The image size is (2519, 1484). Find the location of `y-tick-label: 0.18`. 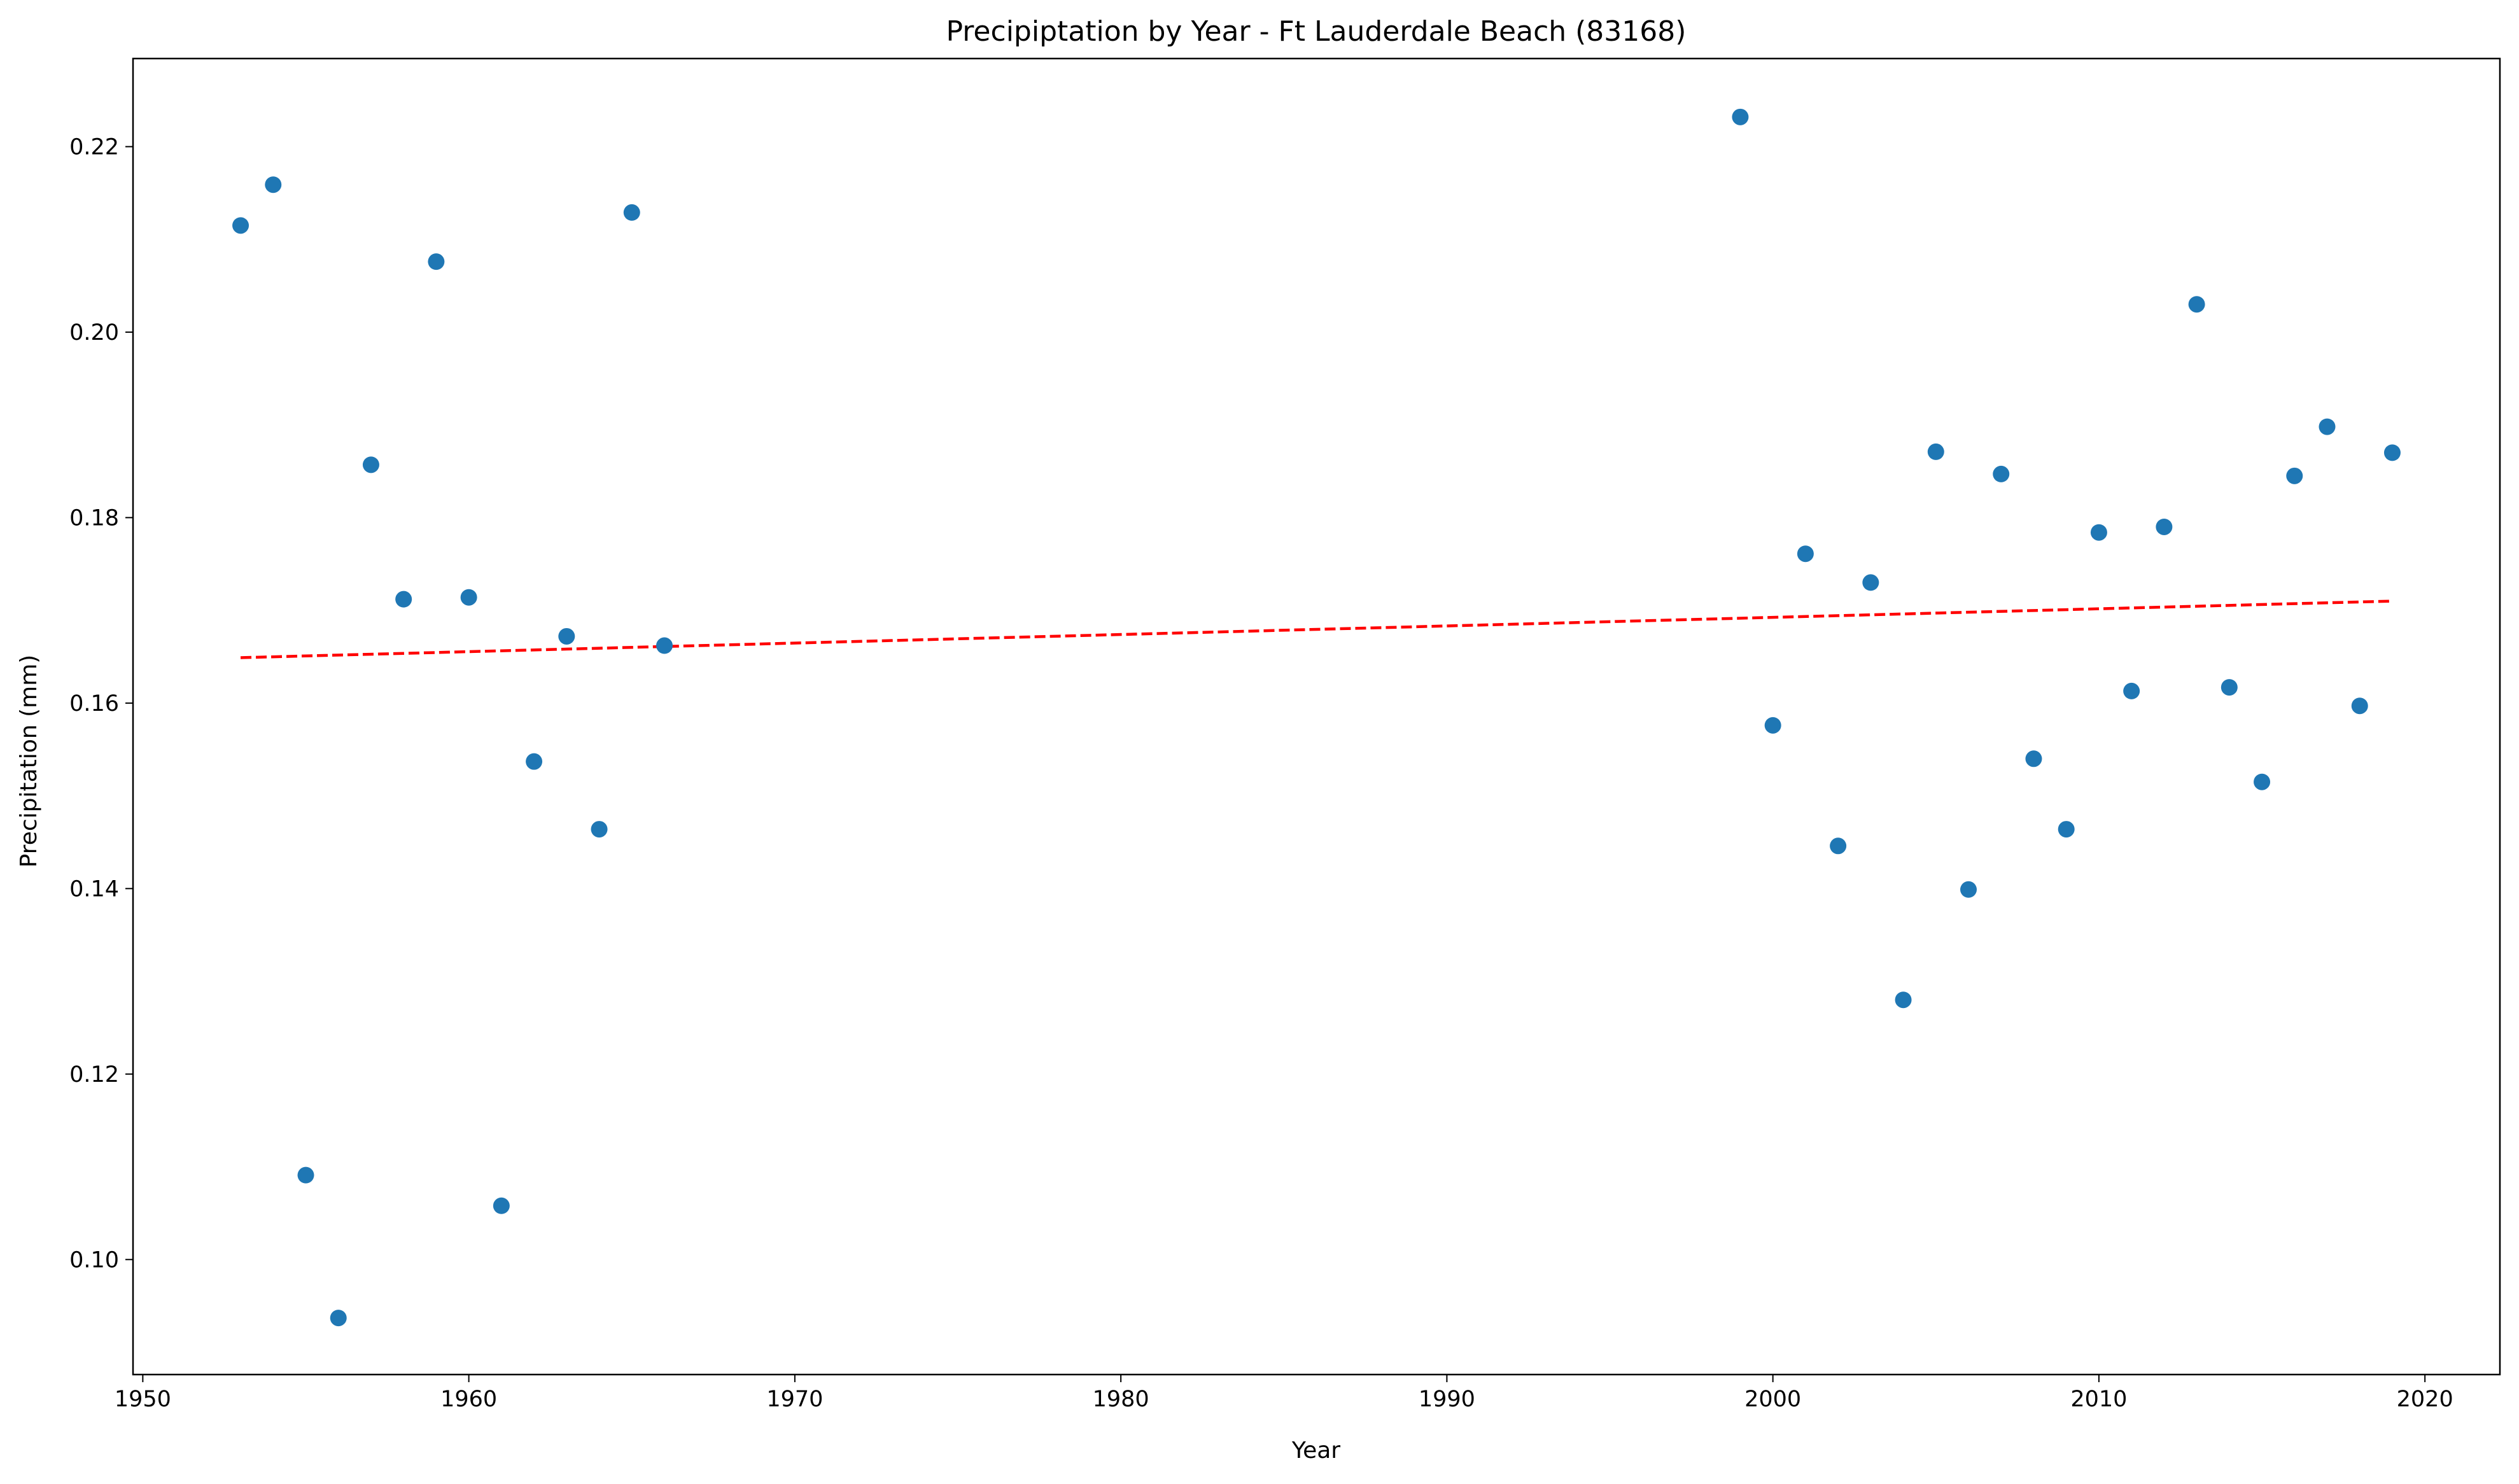

y-tick-label: 0.18 is located at coordinates (94, 518).